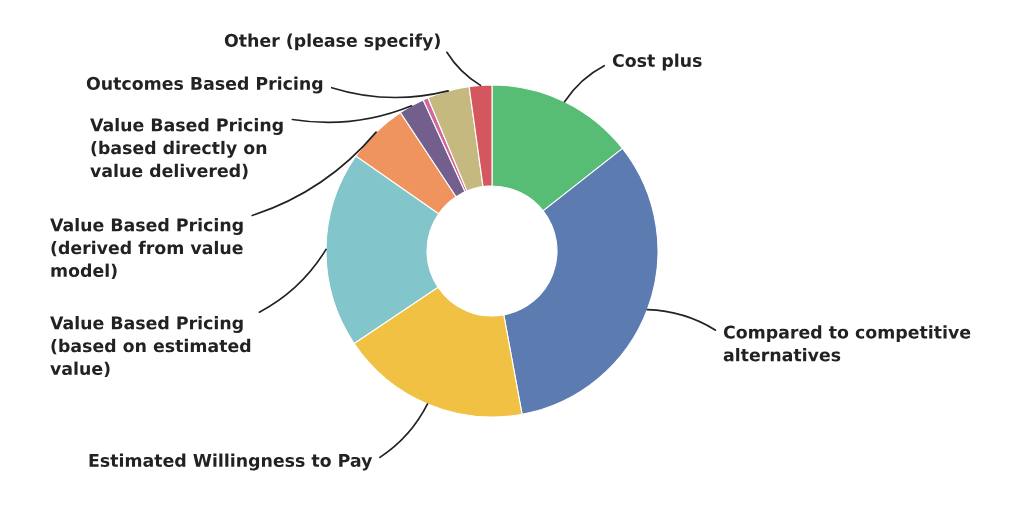 The width and height of the screenshot is (1024, 508). I want to click on slice-label: Cost plus, so click(657, 62).